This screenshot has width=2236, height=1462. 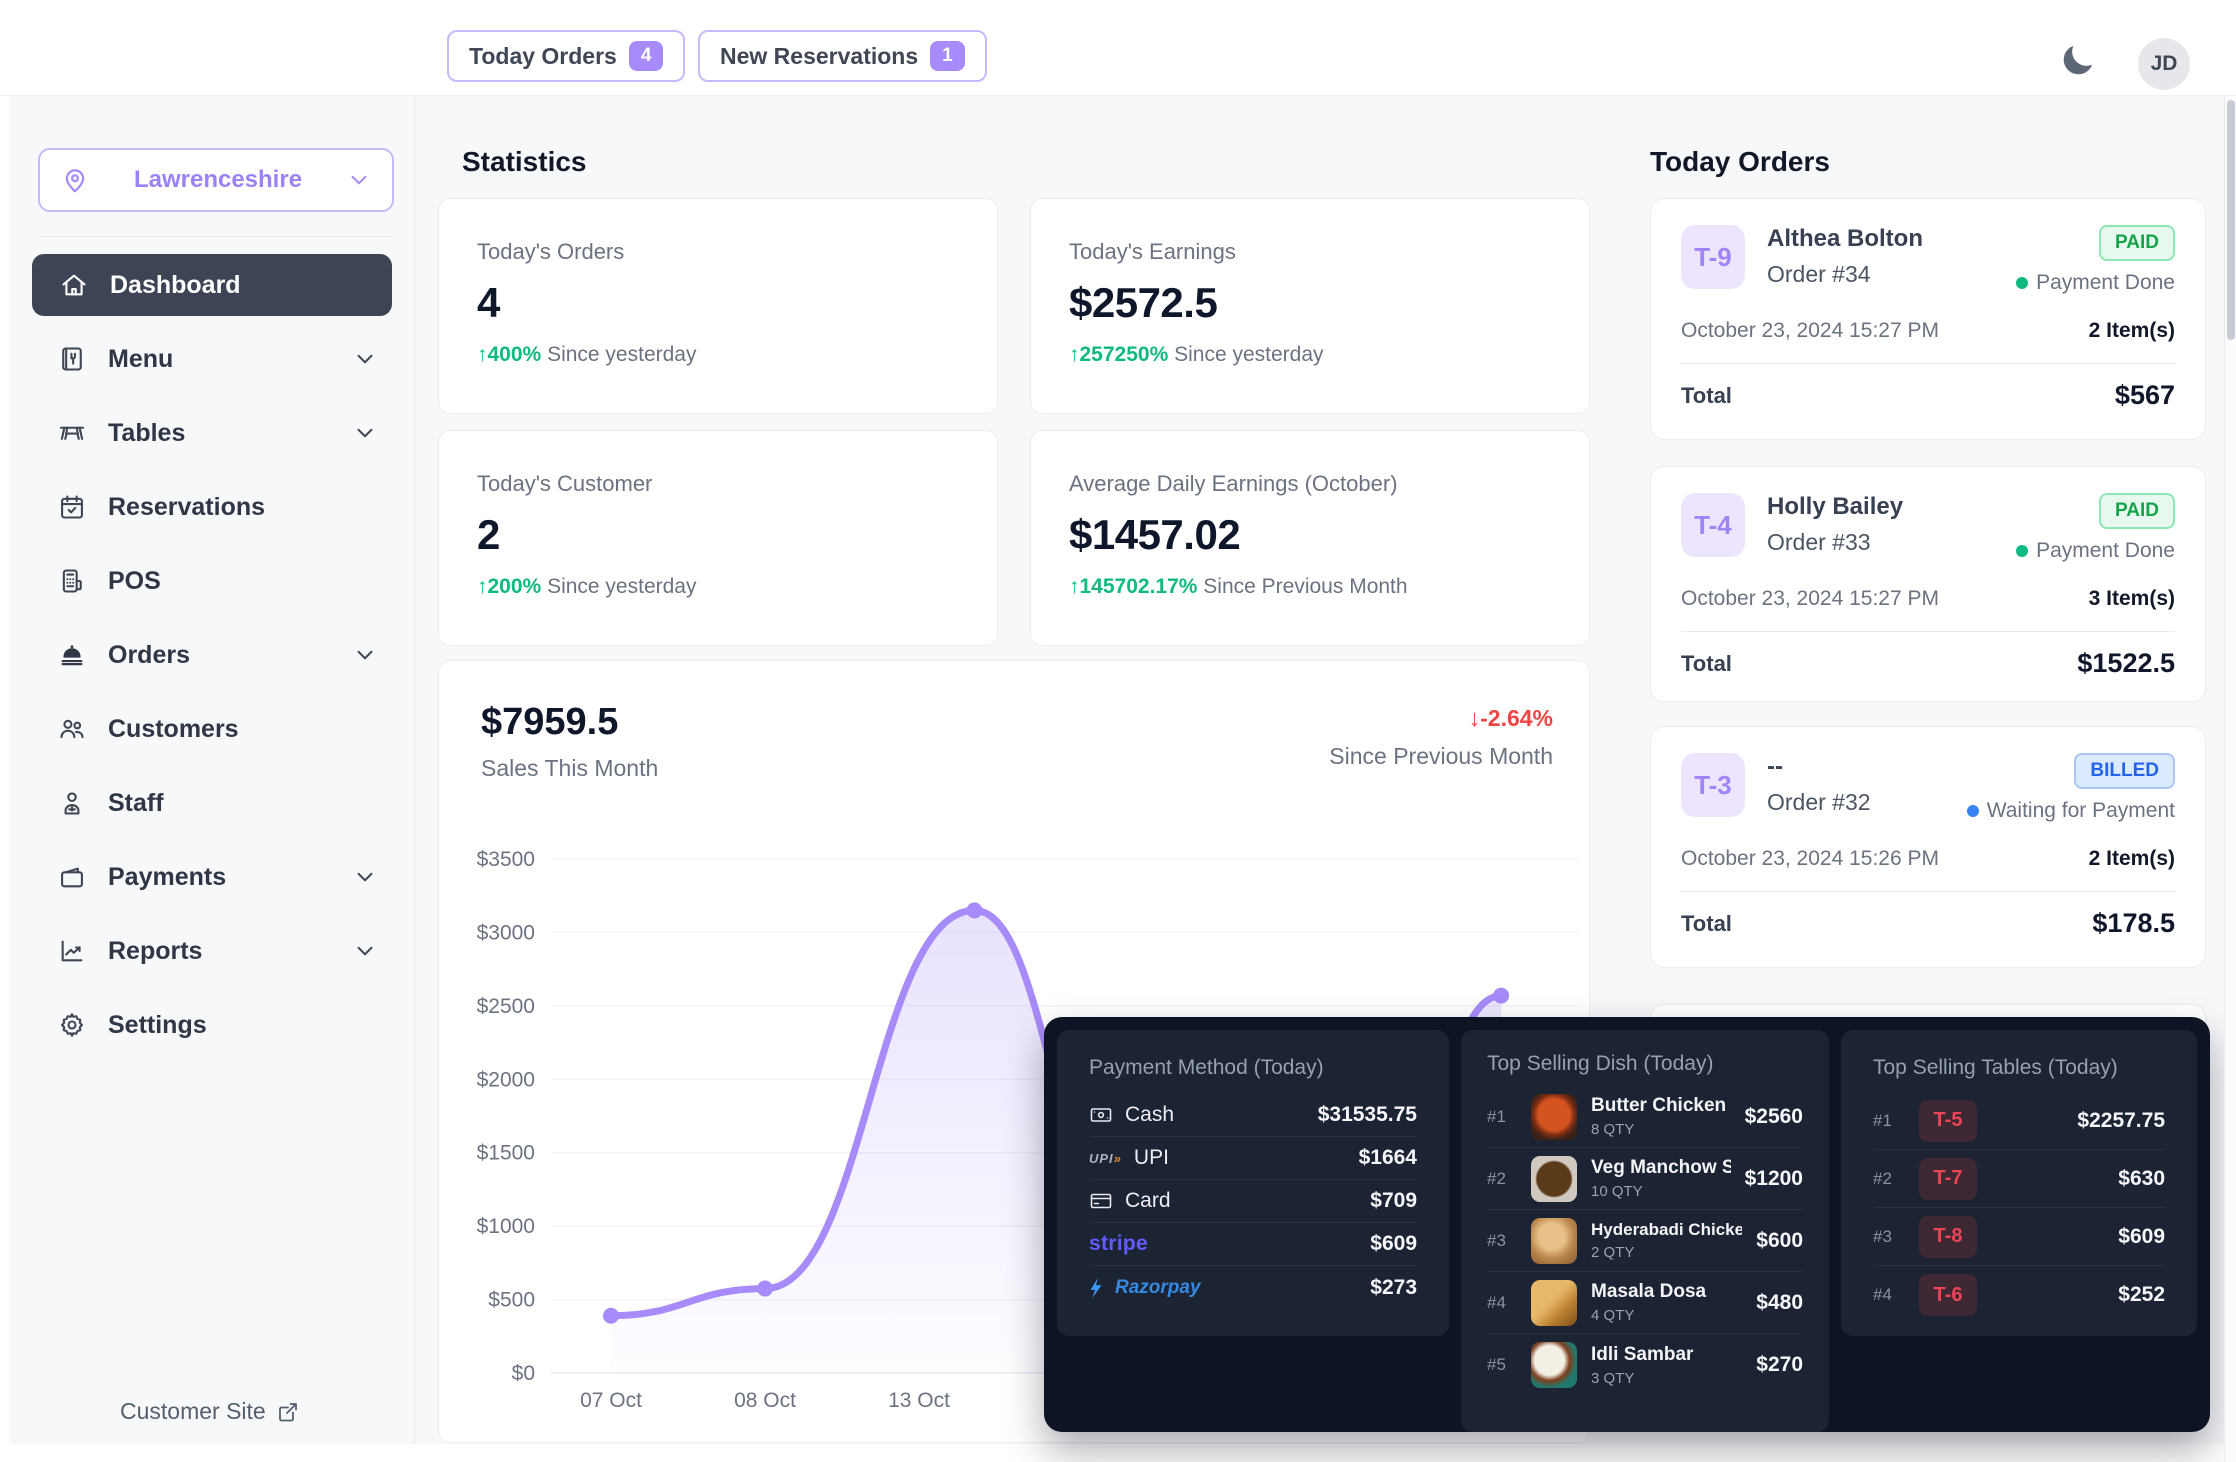 What do you see at coordinates (1882, 1236) in the screenshot?
I see `table-rank: #3` at bounding box center [1882, 1236].